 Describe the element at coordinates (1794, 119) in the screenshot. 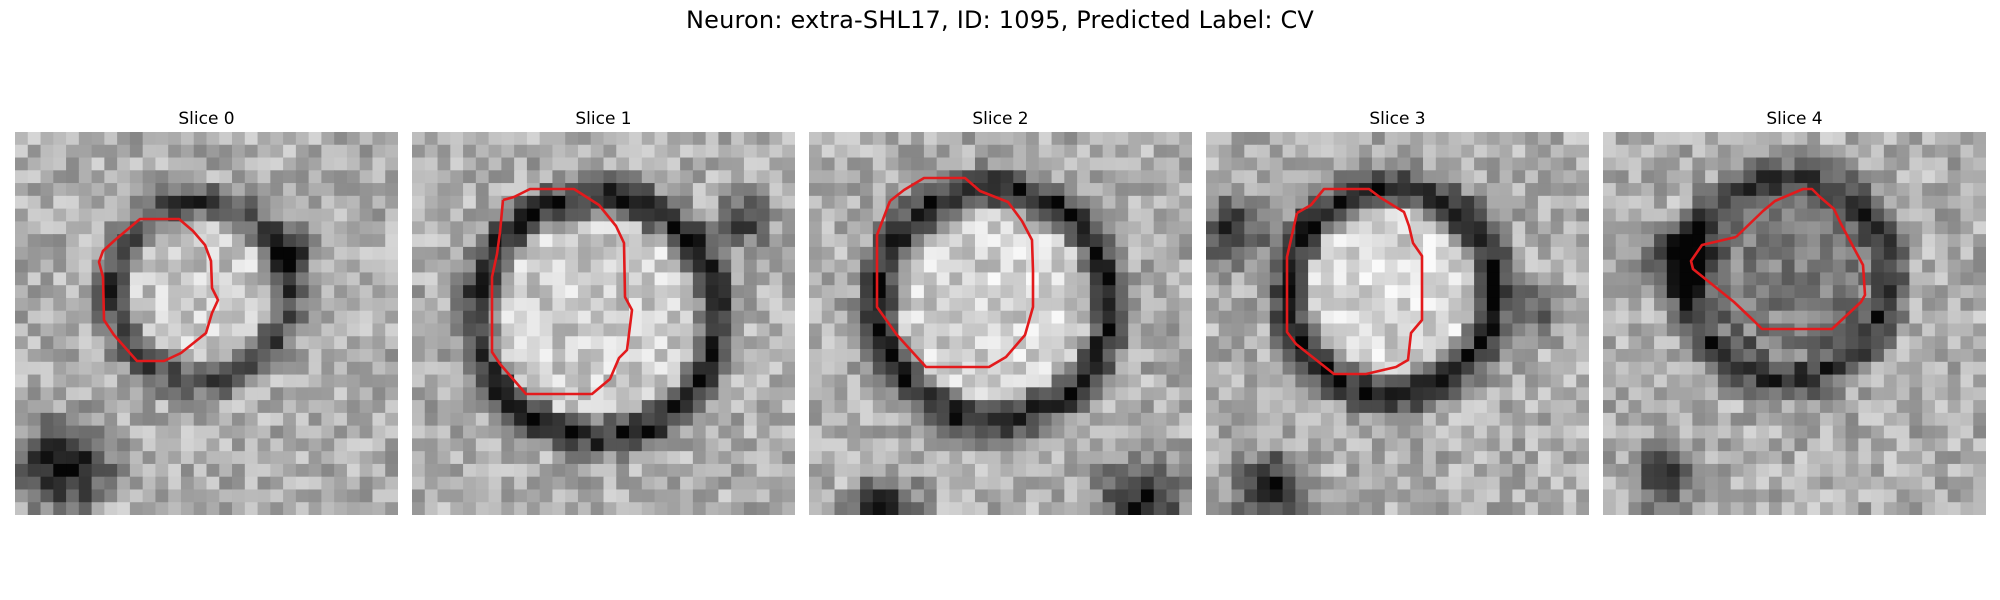

I see `slice-title-4: Slice 4` at that location.